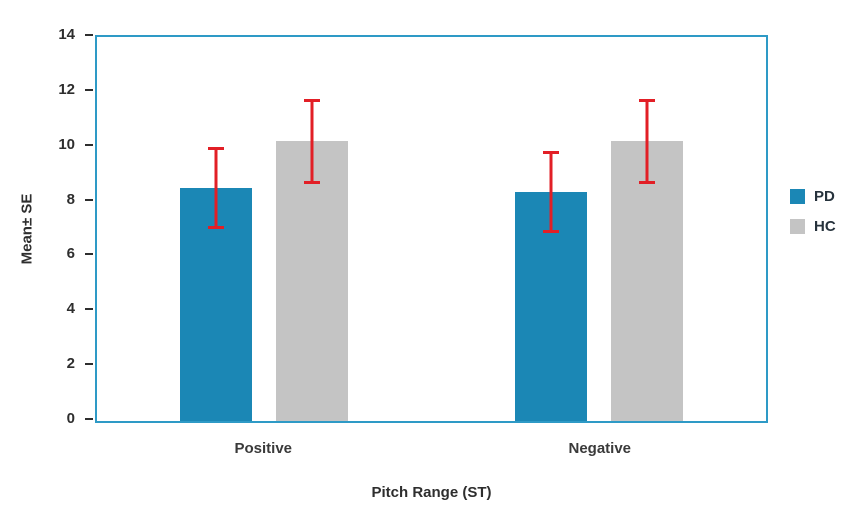  I want to click on error-bar-hc-negative, so click(646, 141).